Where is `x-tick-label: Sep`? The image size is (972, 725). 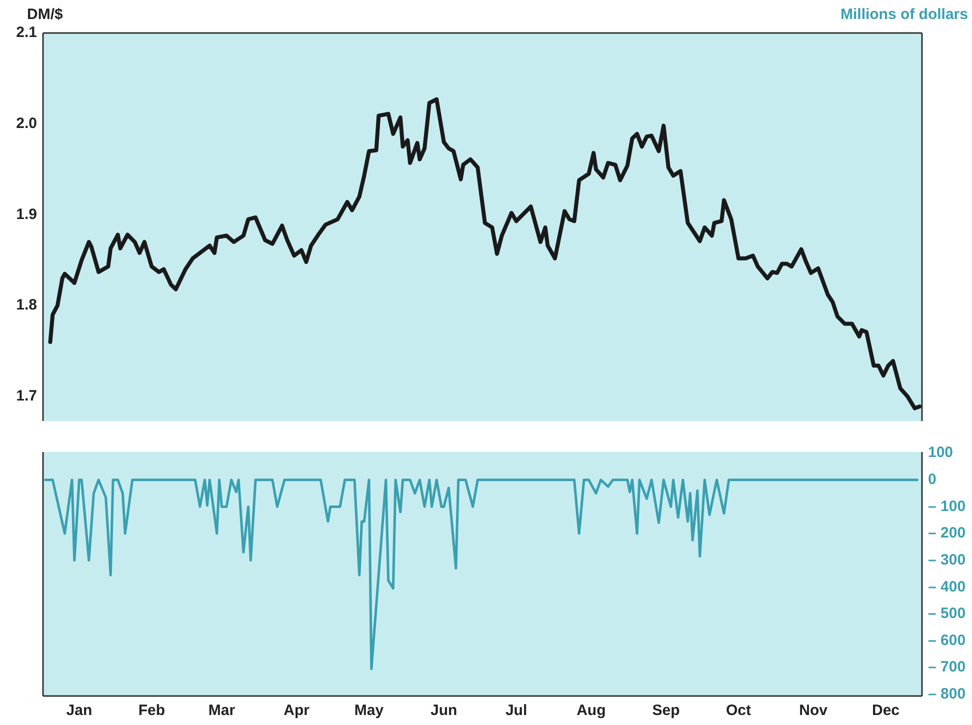 x-tick-label: Sep is located at coordinates (666, 711).